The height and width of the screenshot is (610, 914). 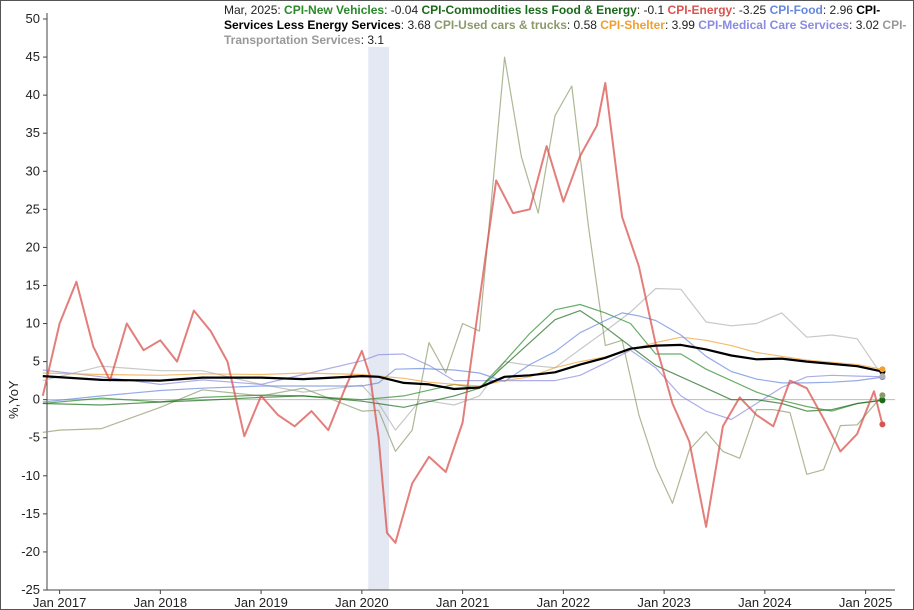 What do you see at coordinates (33, 132) in the screenshot?
I see `y-tick-label: 35` at bounding box center [33, 132].